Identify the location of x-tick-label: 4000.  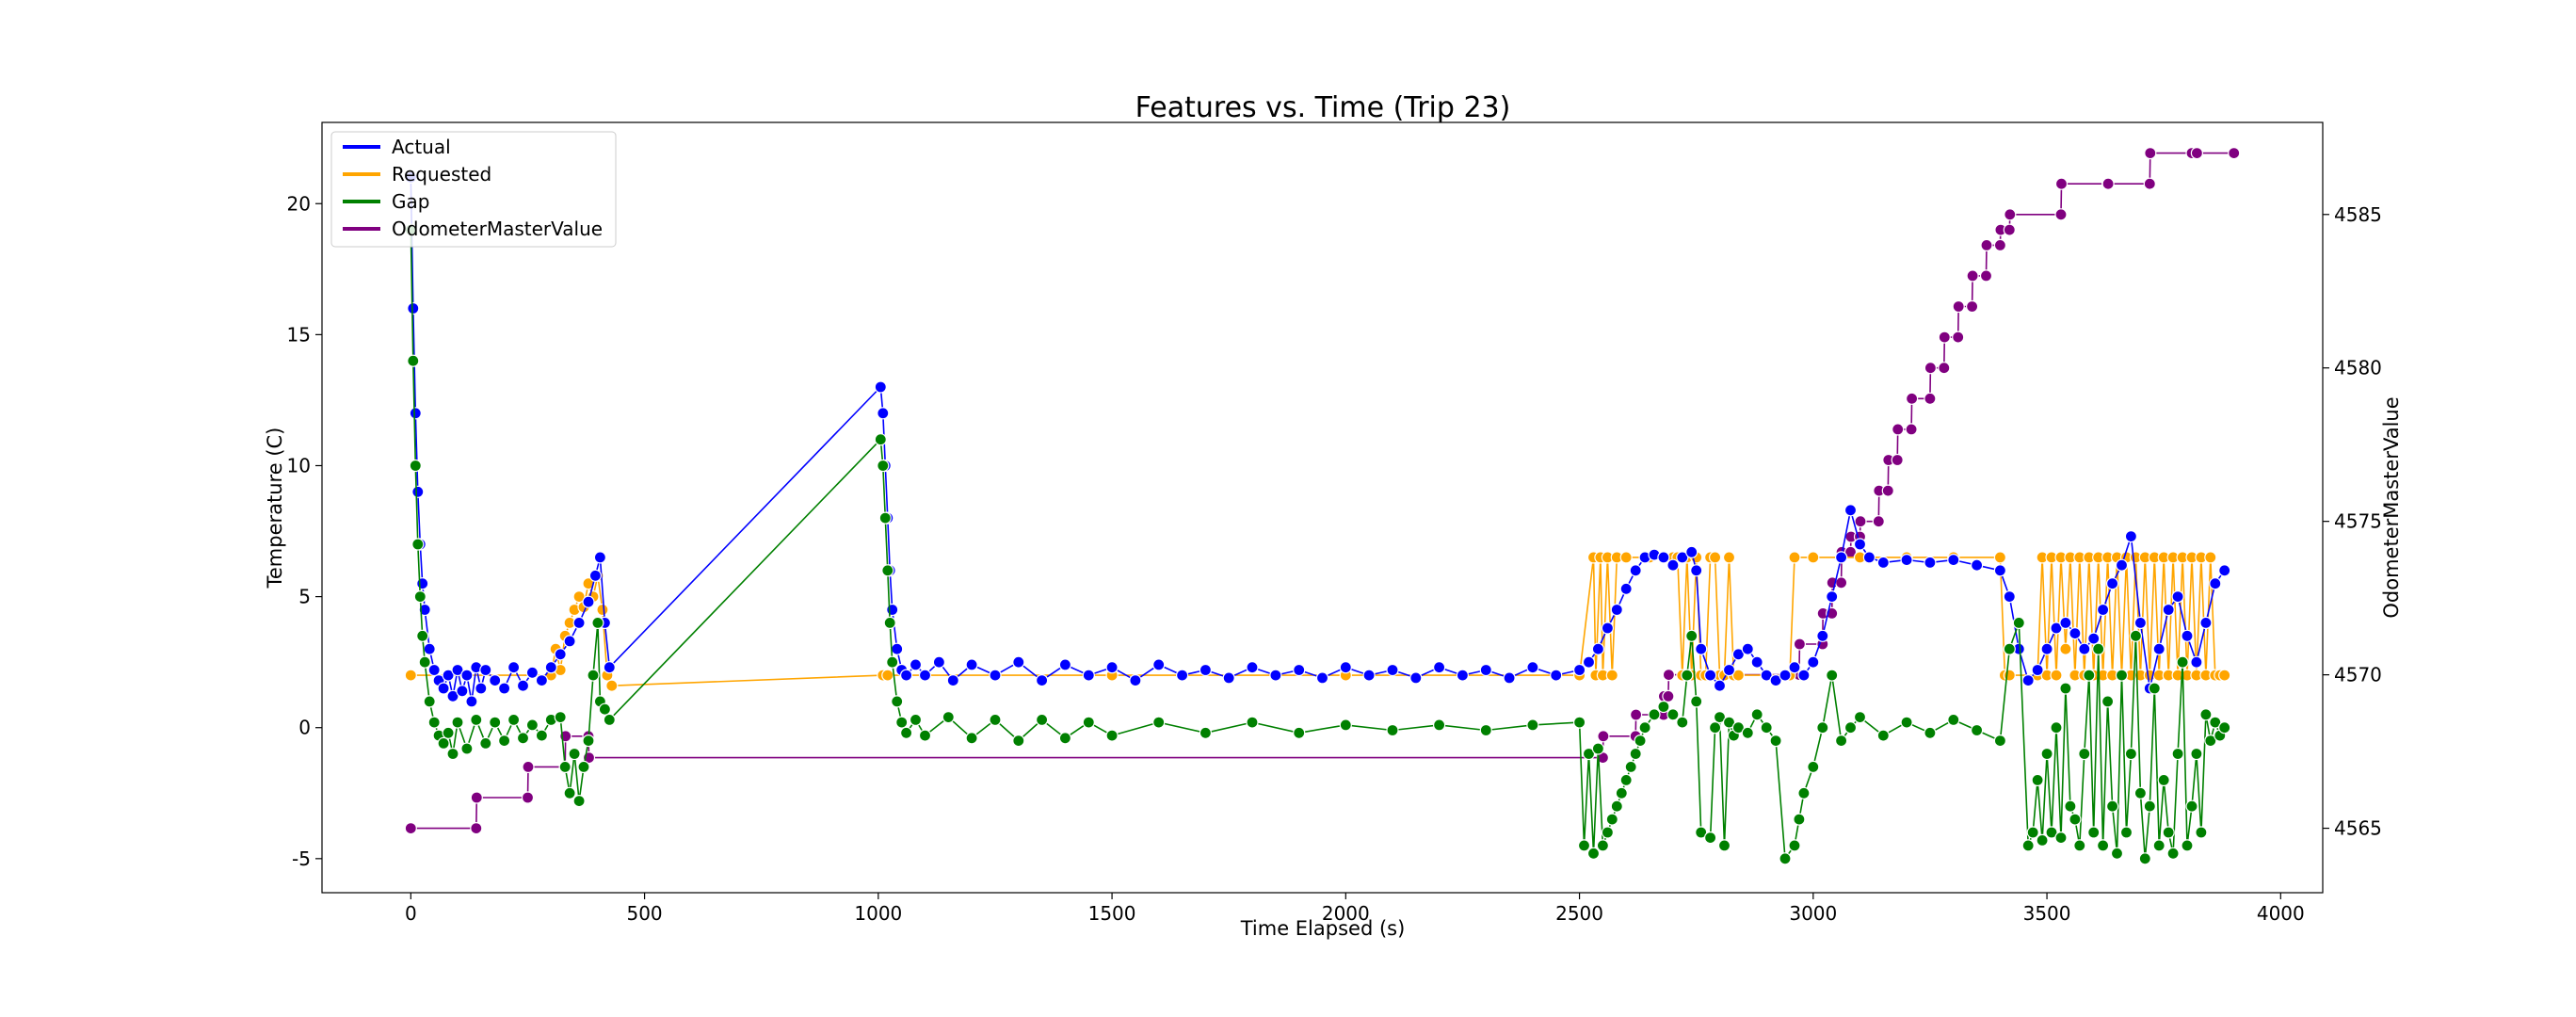
(2281, 914).